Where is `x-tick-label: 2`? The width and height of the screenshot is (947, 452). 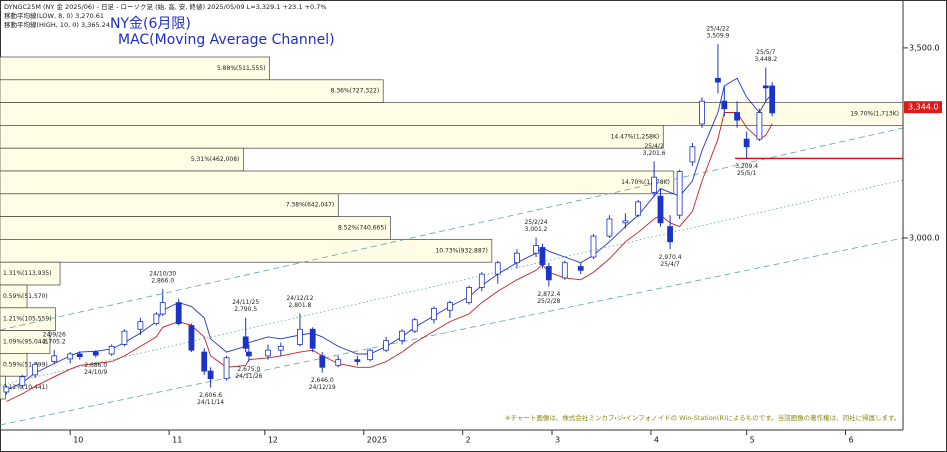 x-tick-label: 2 is located at coordinates (468, 440).